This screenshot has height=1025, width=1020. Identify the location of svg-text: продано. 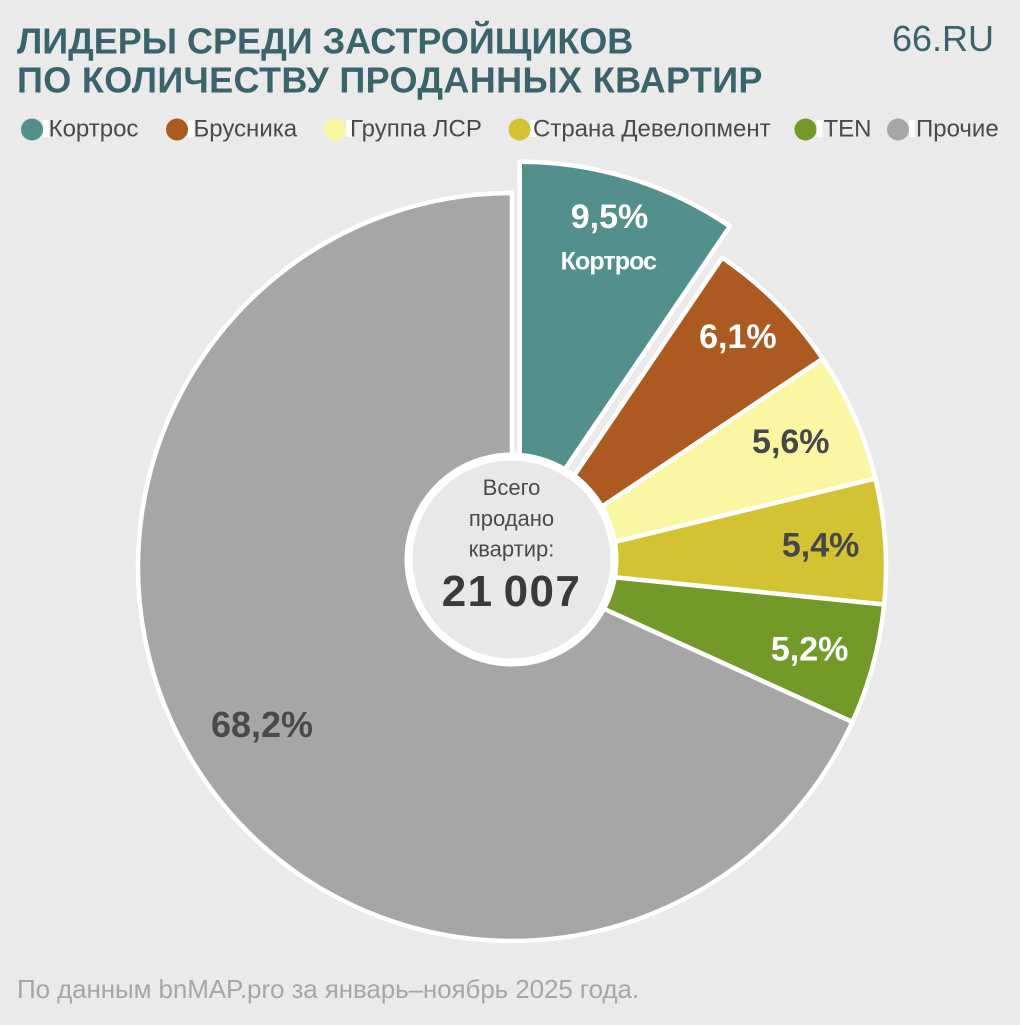
(511, 518).